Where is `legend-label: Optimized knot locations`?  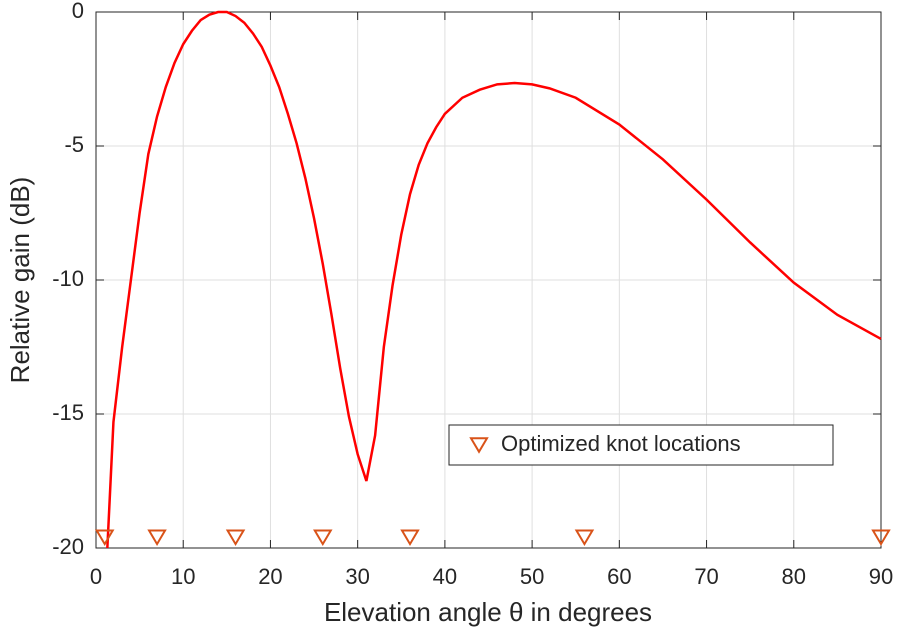
legend-label: Optimized knot locations is located at coordinates (621, 443).